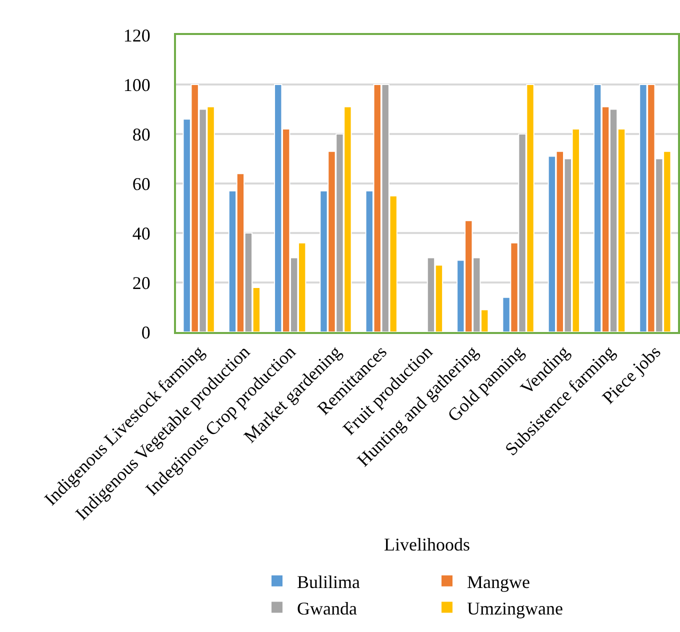 The image size is (680, 632). I want to click on y-tick-label: 40, so click(141, 233).